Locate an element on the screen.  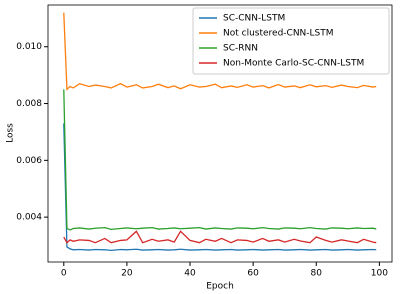
x-tick-label: 60 is located at coordinates (253, 274).